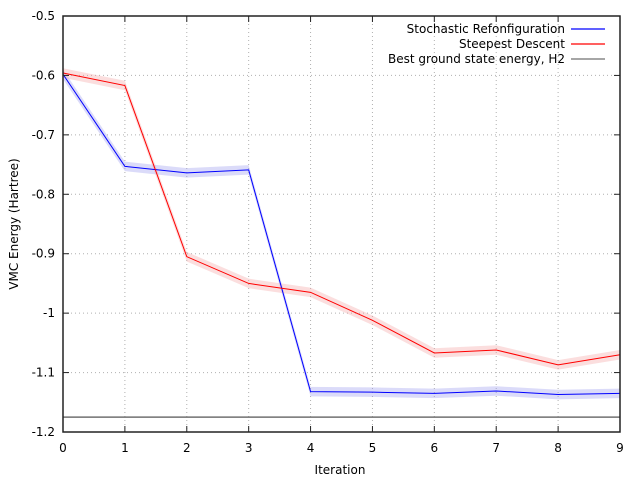 The image size is (640, 480). I want to click on y-tick-label: -0.7, so click(43, 135).